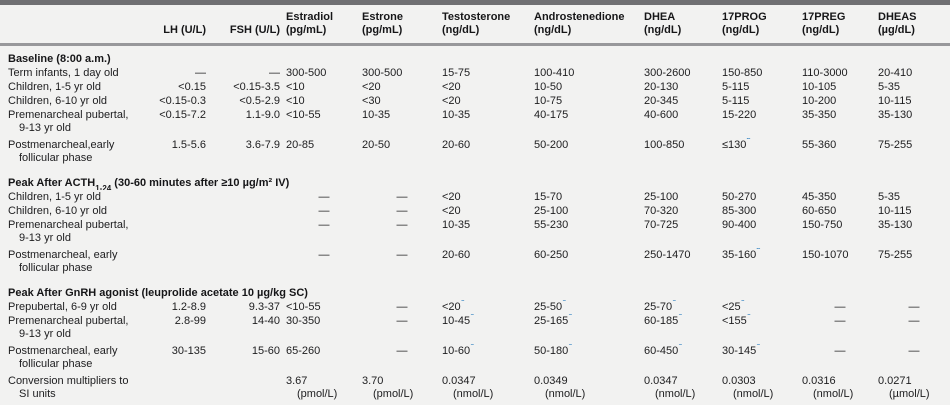  What do you see at coordinates (61, 151) in the screenshot?
I see `row-label: Postmenarcheal,early follicular phase` at bounding box center [61, 151].